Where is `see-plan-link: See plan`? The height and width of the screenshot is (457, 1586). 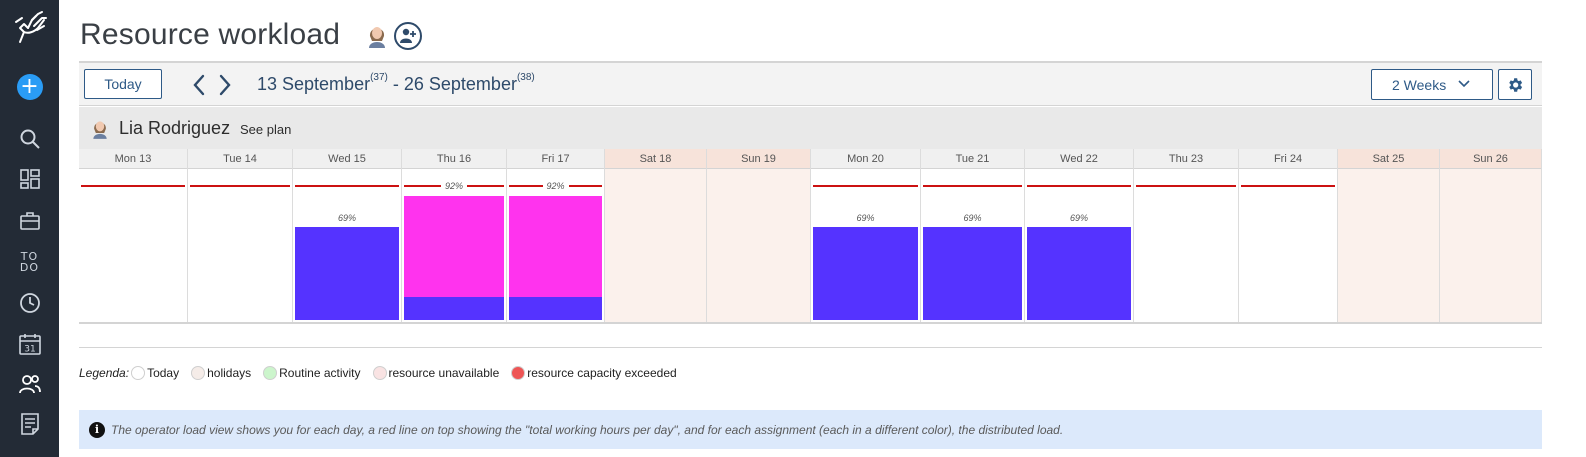 see-plan-link: See plan is located at coordinates (266, 129).